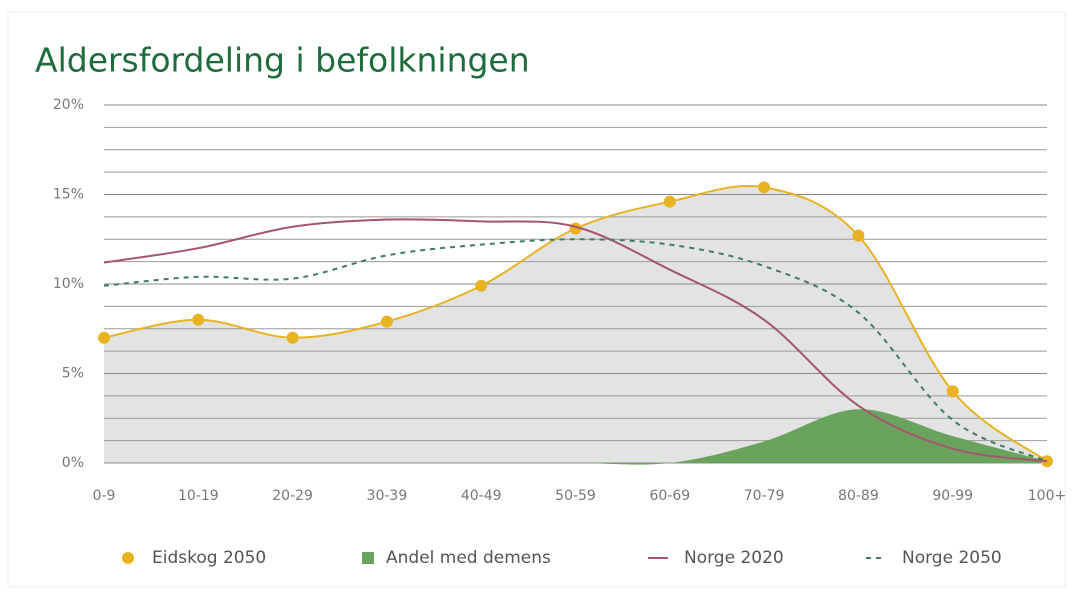 This screenshot has height=595, width=1073. What do you see at coordinates (858, 496) in the screenshot?
I see `x-tick-label: 80-89` at bounding box center [858, 496].